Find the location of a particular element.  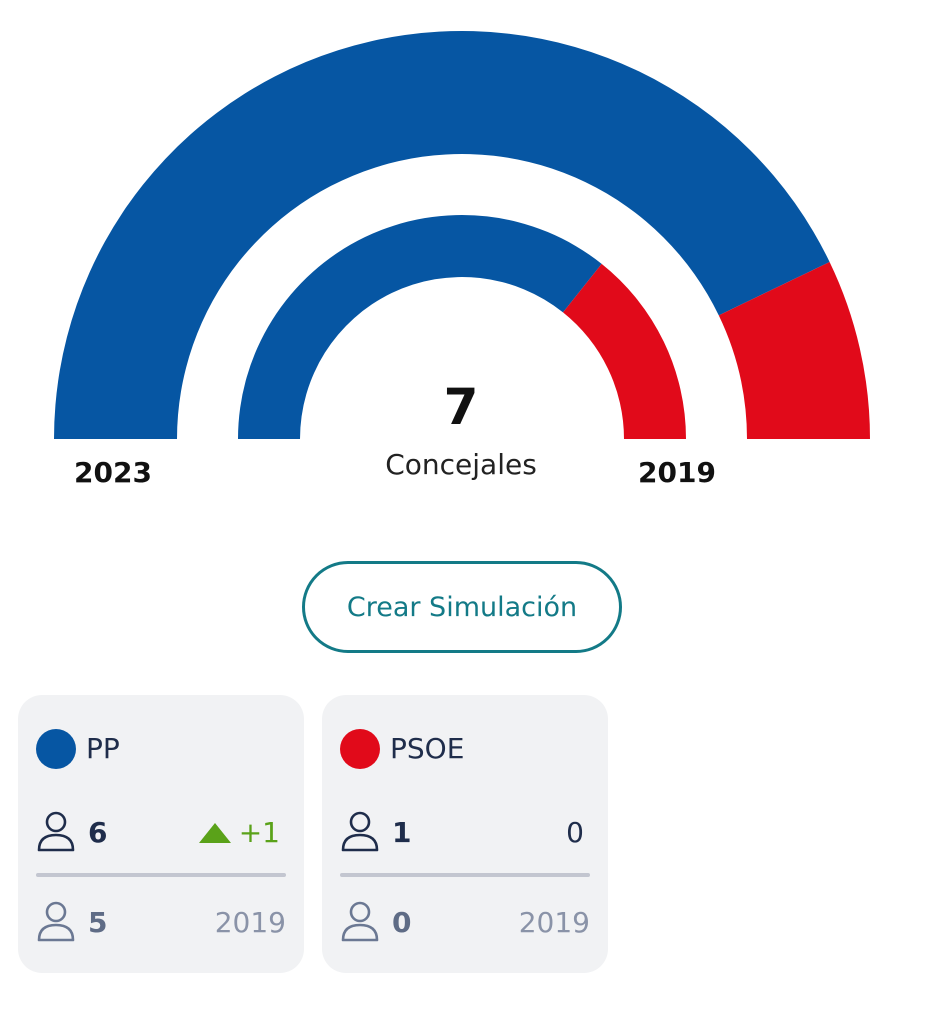

seats-previous: 0 is located at coordinates (402, 922).